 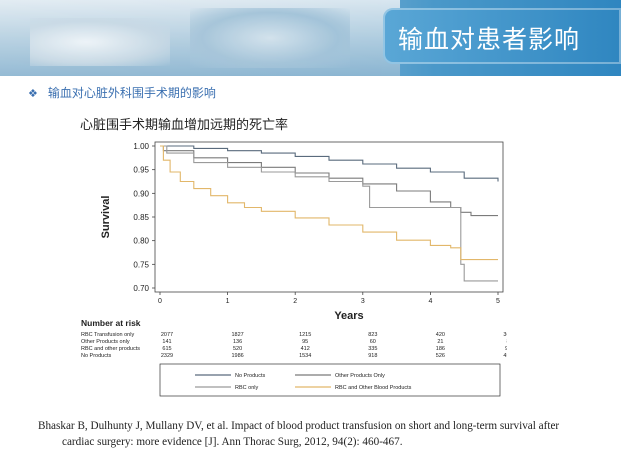 I want to click on risk-table-title: Number at risk, so click(x=111, y=323).